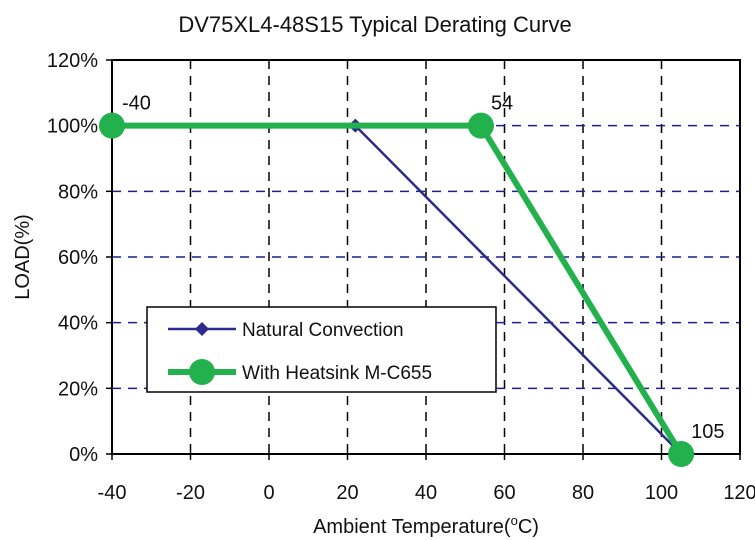 This screenshot has width=755, height=540. I want to click on y-tick-label: 40%, so click(78, 324).